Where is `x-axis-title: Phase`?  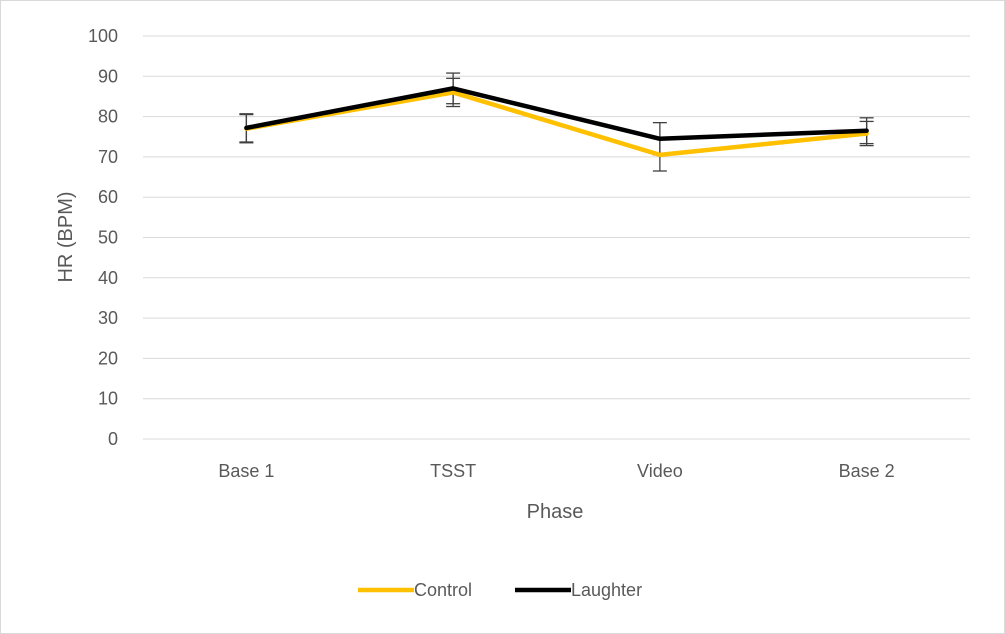
x-axis-title: Phase is located at coordinates (555, 512).